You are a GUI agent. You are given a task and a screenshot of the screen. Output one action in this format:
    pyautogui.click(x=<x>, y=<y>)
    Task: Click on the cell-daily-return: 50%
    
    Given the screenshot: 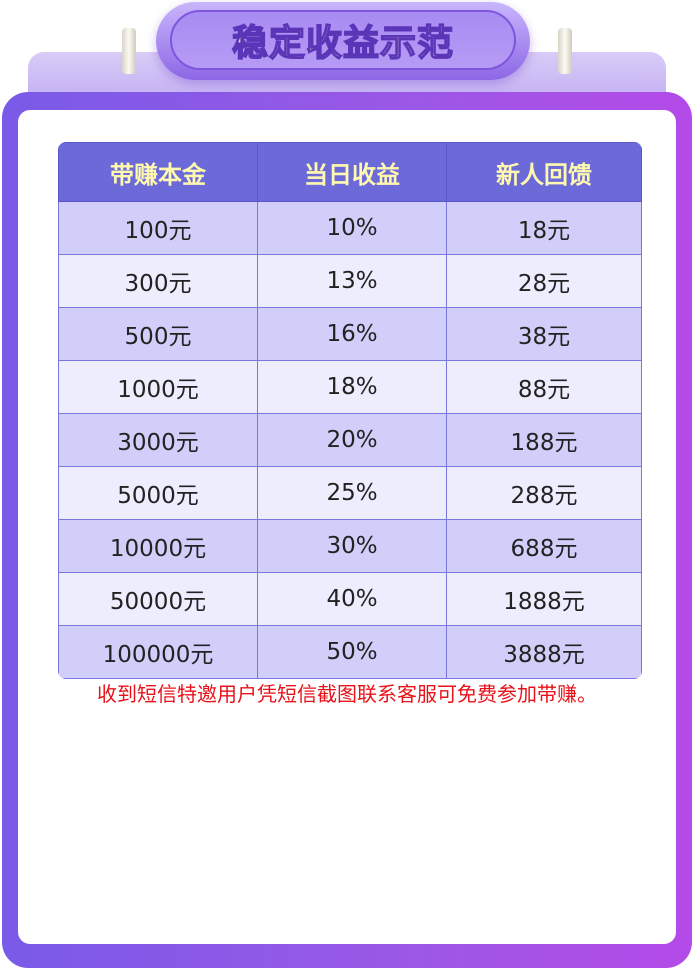 What is the action you would take?
    pyautogui.click(x=352, y=652)
    